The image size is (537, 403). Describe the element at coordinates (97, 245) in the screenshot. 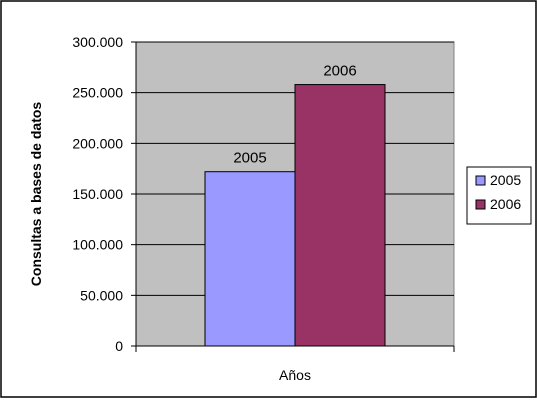

I see `y-tick-label: 100.000` at that location.